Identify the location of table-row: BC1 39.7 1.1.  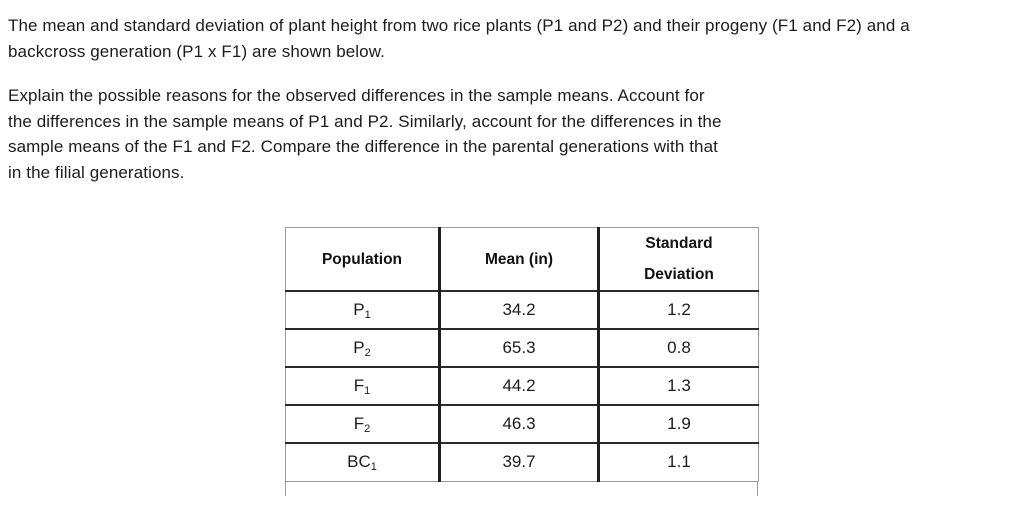
(522, 461).